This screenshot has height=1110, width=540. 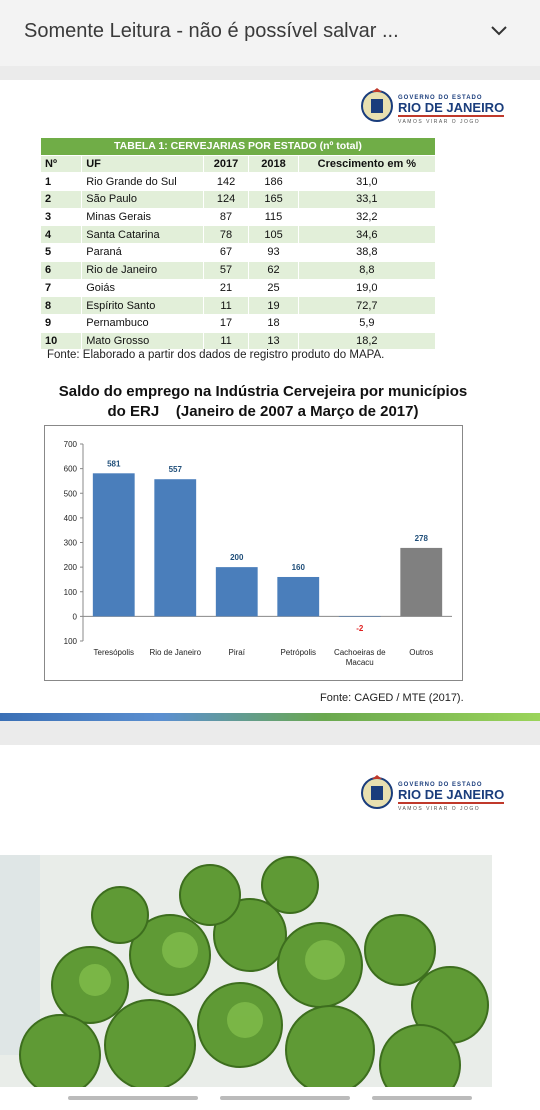 What do you see at coordinates (367, 323) in the screenshot?
I see `table-cell: 5,9` at bounding box center [367, 323].